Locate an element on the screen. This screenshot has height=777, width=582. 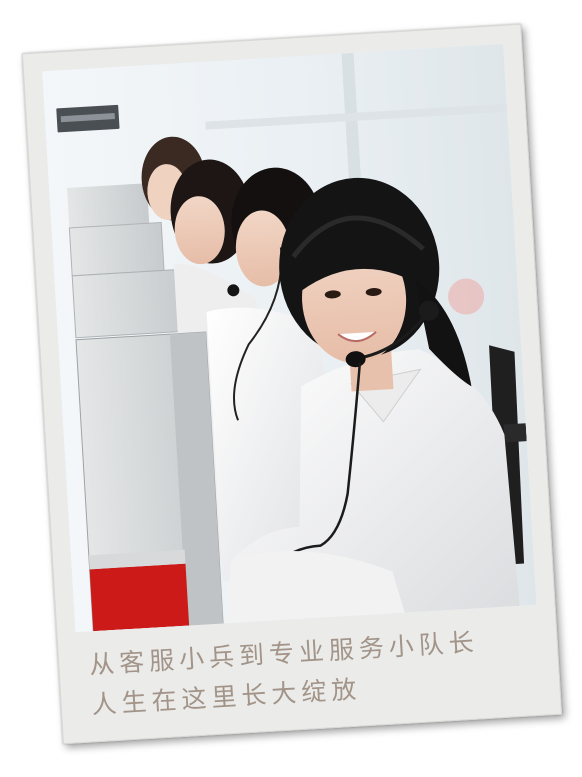
agent-main-headset-band is located at coordinates (358, 237).